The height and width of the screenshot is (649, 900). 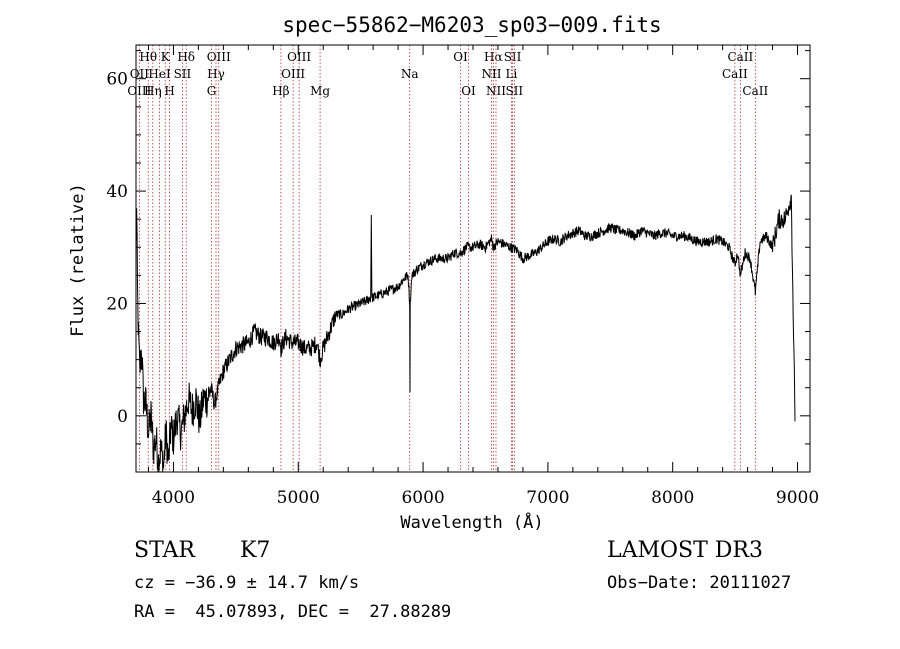 What do you see at coordinates (410, 74) in the screenshot?
I see `line-marker-label: Na` at bounding box center [410, 74].